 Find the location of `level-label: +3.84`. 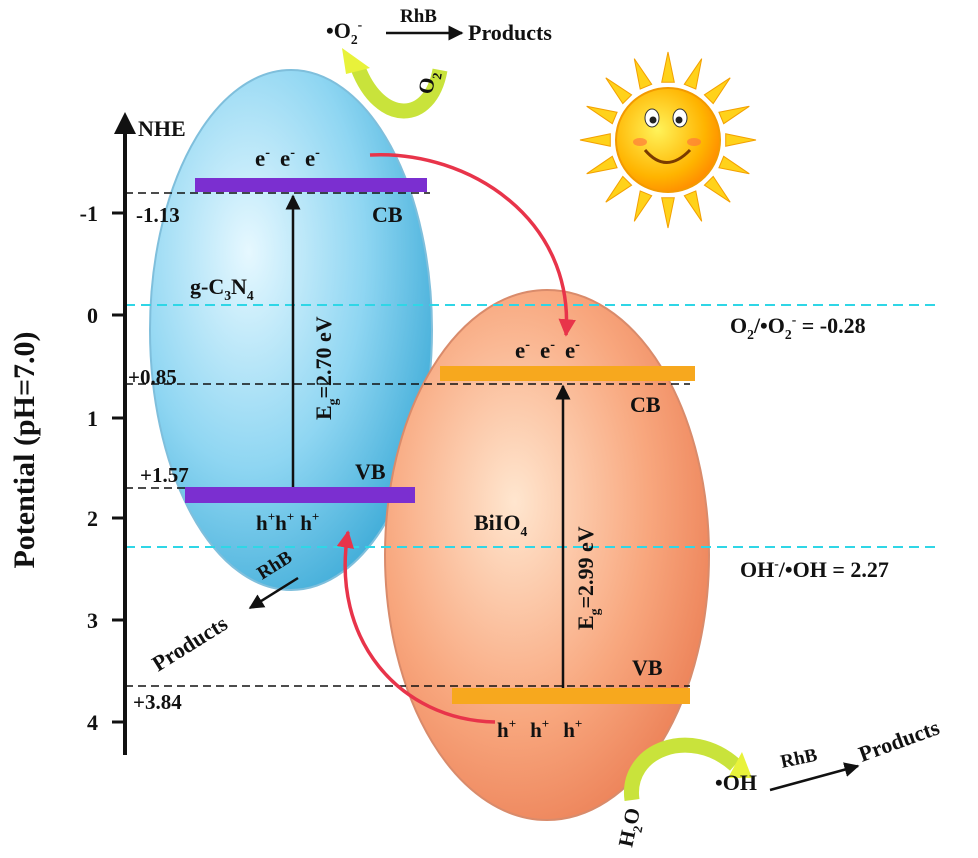

level-label: +3.84 is located at coordinates (157, 702).